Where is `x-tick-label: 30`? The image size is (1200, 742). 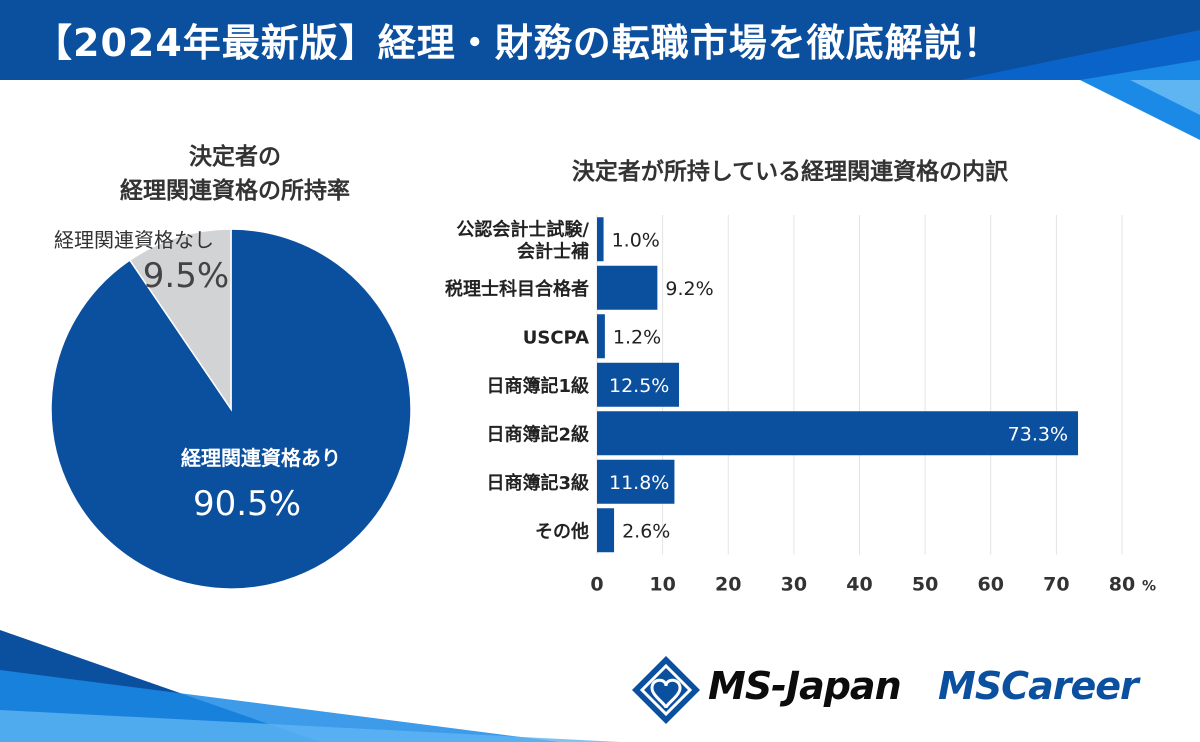
x-tick-label: 30 is located at coordinates (794, 585).